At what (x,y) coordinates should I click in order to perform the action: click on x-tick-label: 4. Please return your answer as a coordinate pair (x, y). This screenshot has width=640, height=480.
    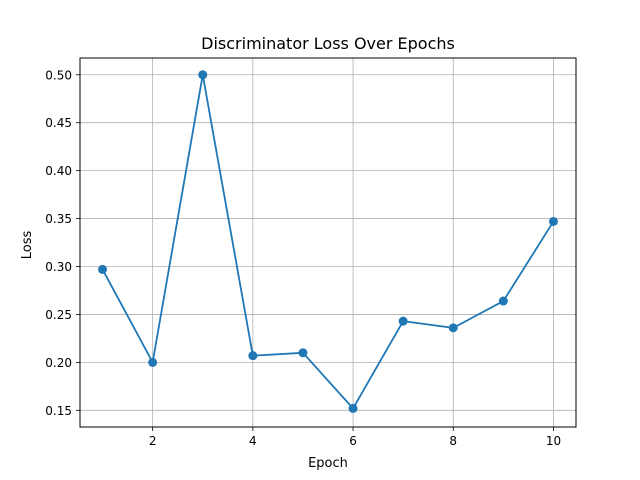
    Looking at the image, I should click on (253, 441).